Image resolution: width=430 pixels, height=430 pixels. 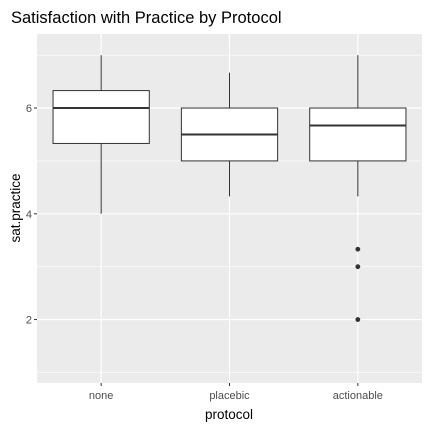 What do you see at coordinates (29, 321) in the screenshot?
I see `y-tick-label: 2` at bounding box center [29, 321].